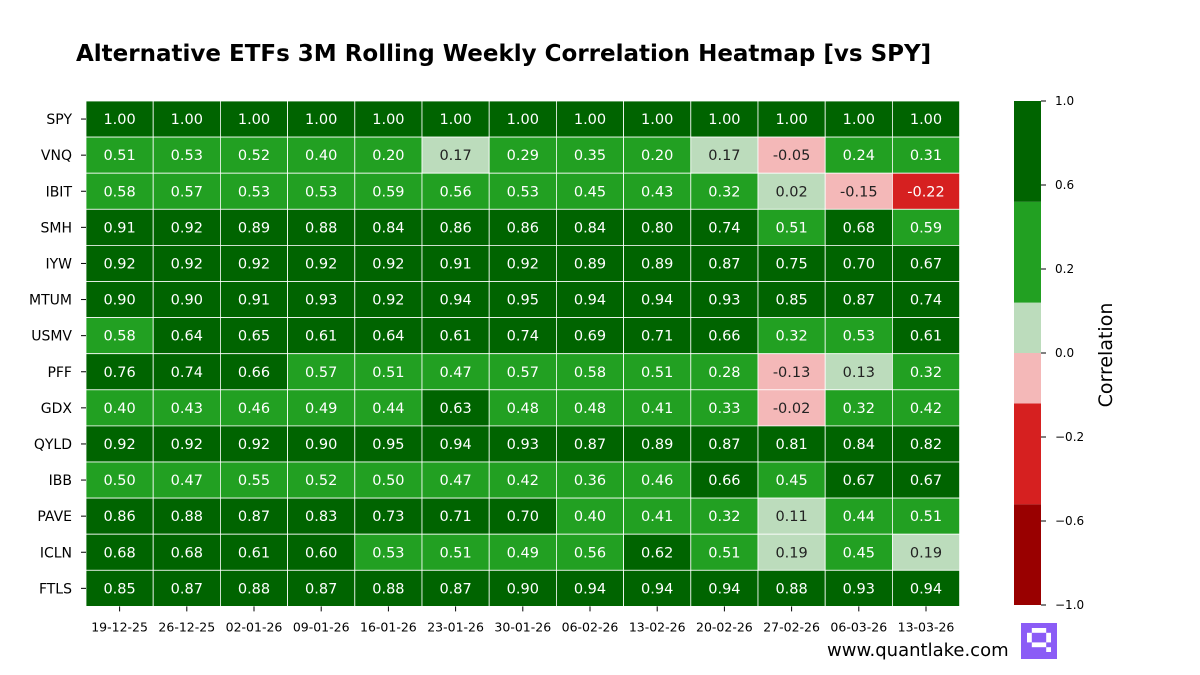 Image resolution: width=1200 pixels, height=675 pixels. Describe the element at coordinates (254, 481) in the screenshot. I see `cell-value-label: 0.55` at that location.